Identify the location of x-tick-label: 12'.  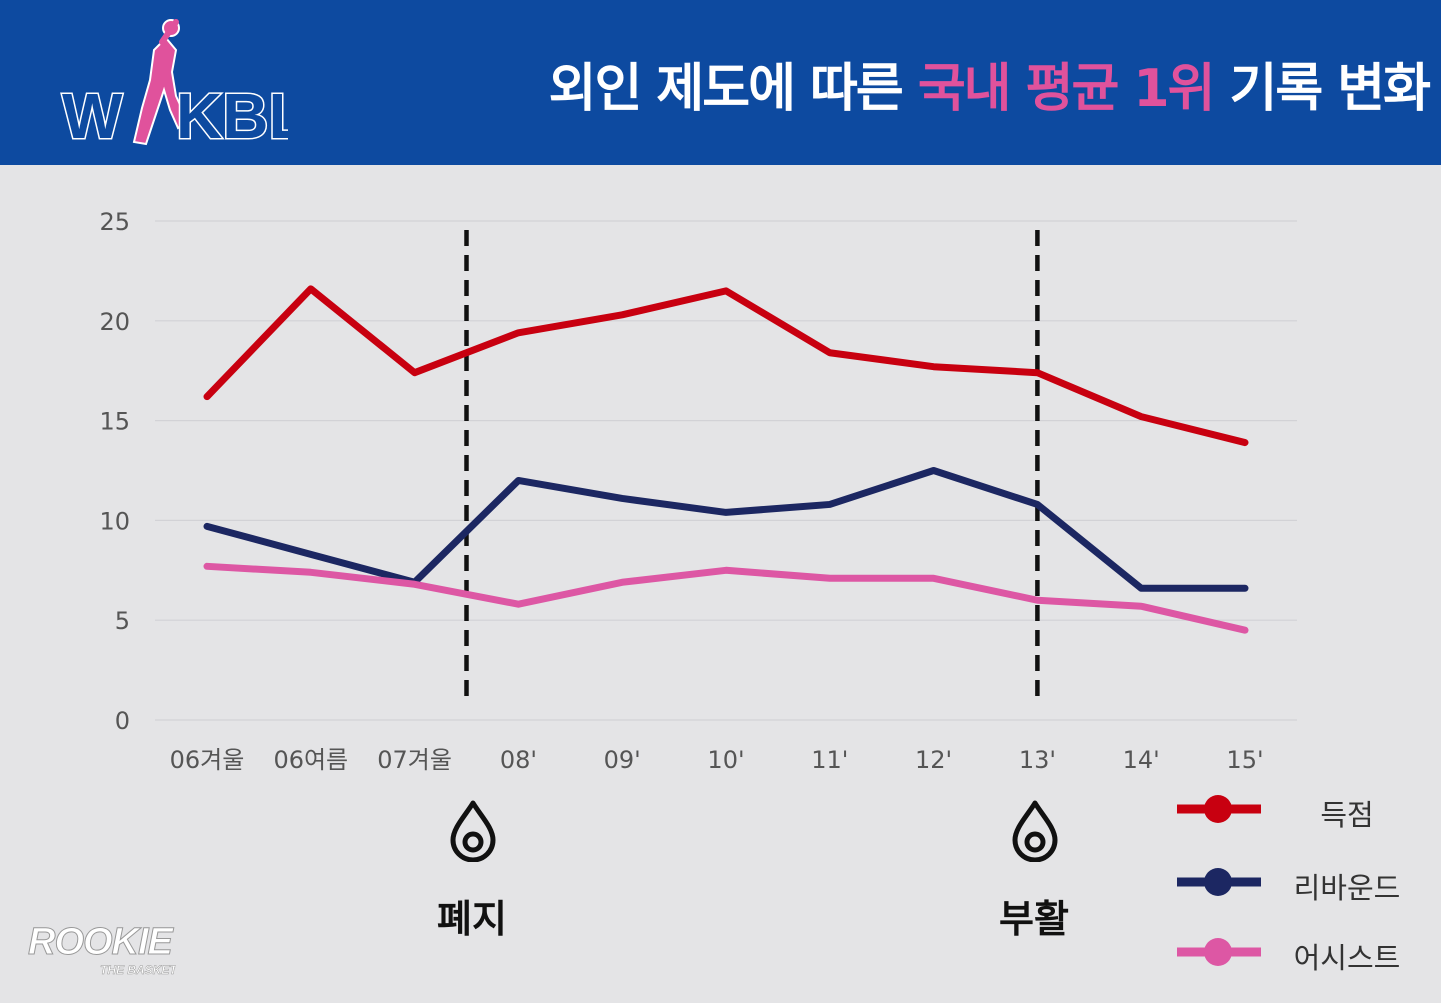
(933, 760).